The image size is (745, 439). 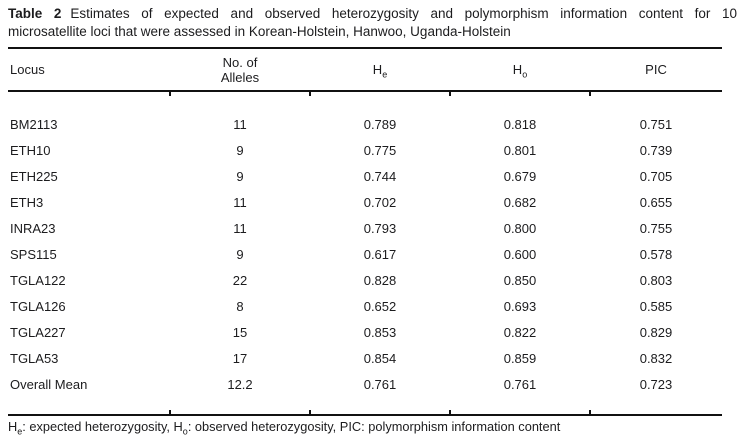 I want to click on ho-subscript: o, so click(x=525, y=74).